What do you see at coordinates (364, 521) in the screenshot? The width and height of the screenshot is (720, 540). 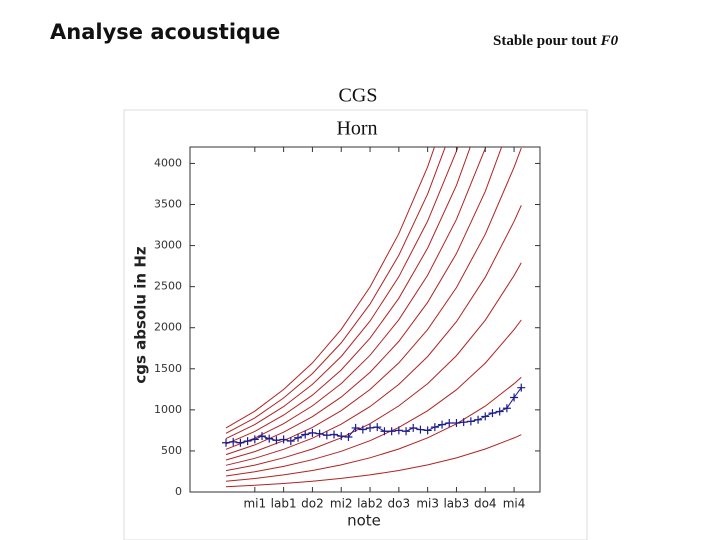 I see `x-axis-label: note` at bounding box center [364, 521].